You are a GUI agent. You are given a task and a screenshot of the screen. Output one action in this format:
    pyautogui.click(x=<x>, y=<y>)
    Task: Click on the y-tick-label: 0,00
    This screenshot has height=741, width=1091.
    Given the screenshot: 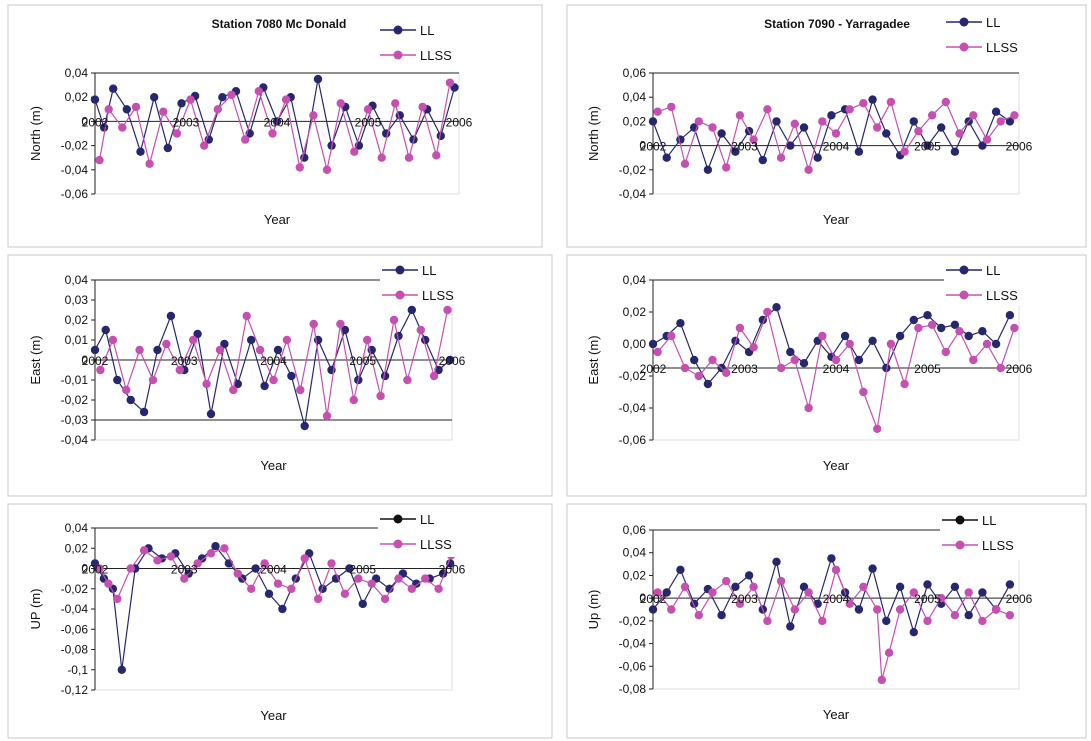 What is the action you would take?
    pyautogui.click(x=635, y=344)
    